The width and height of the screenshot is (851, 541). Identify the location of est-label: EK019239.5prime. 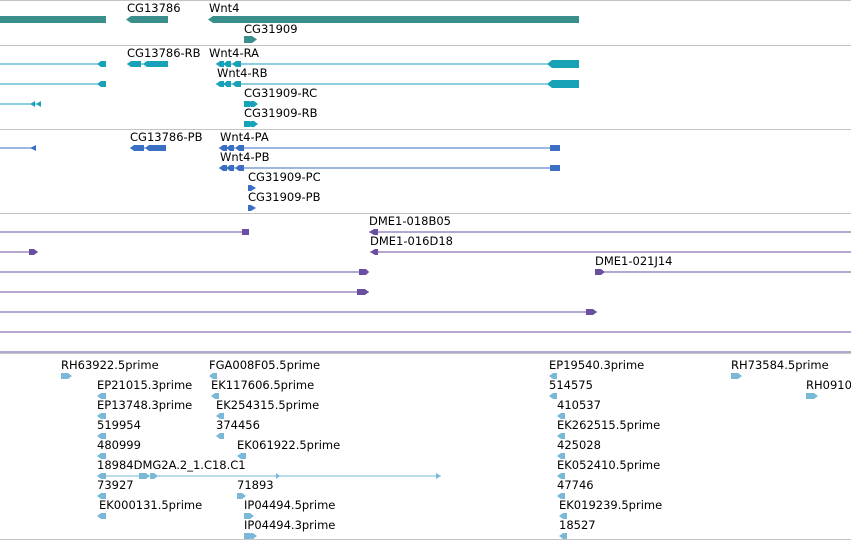
(610, 505).